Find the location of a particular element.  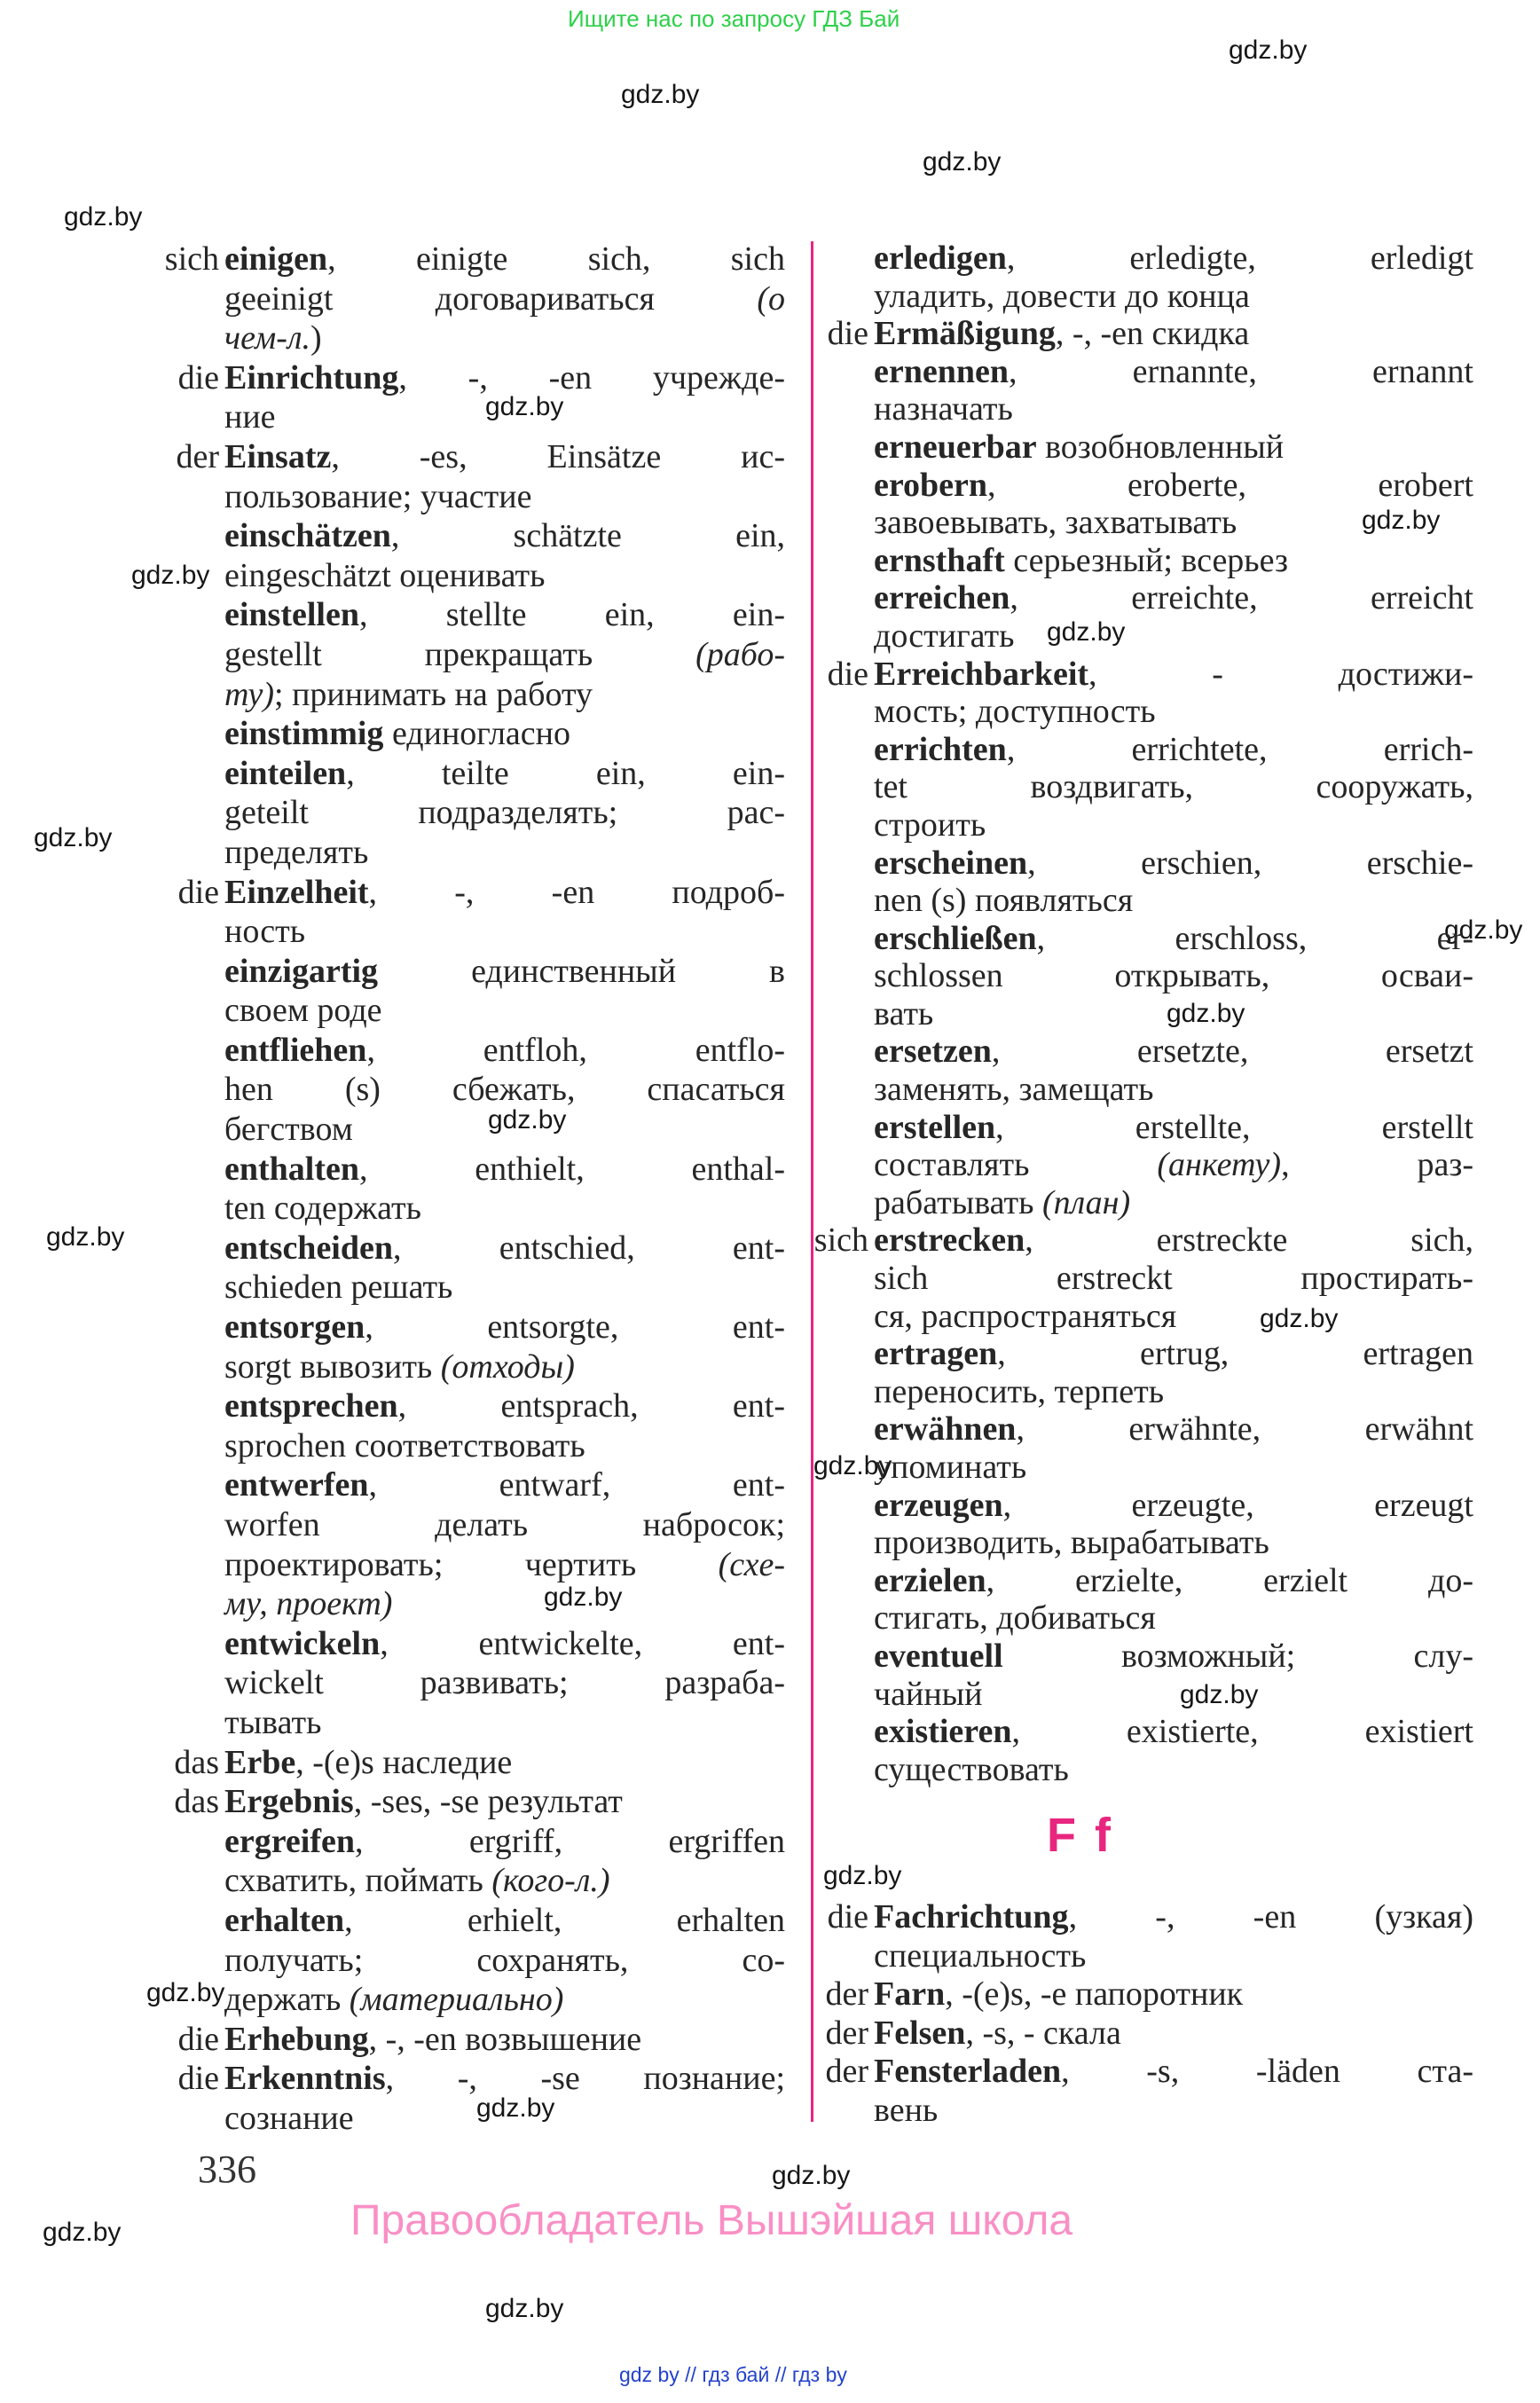

dict-line: чем-л.) is located at coordinates (504, 338).